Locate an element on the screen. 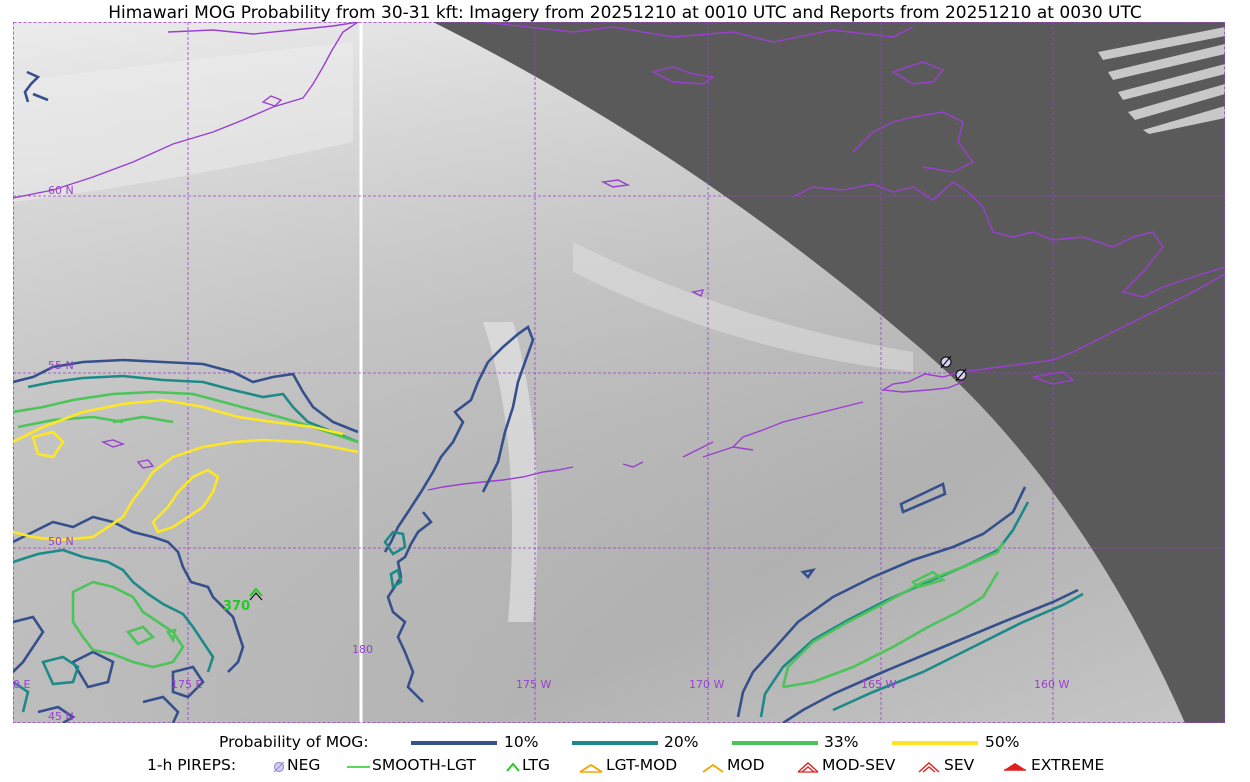  mog-10-swatch is located at coordinates (454, 743).